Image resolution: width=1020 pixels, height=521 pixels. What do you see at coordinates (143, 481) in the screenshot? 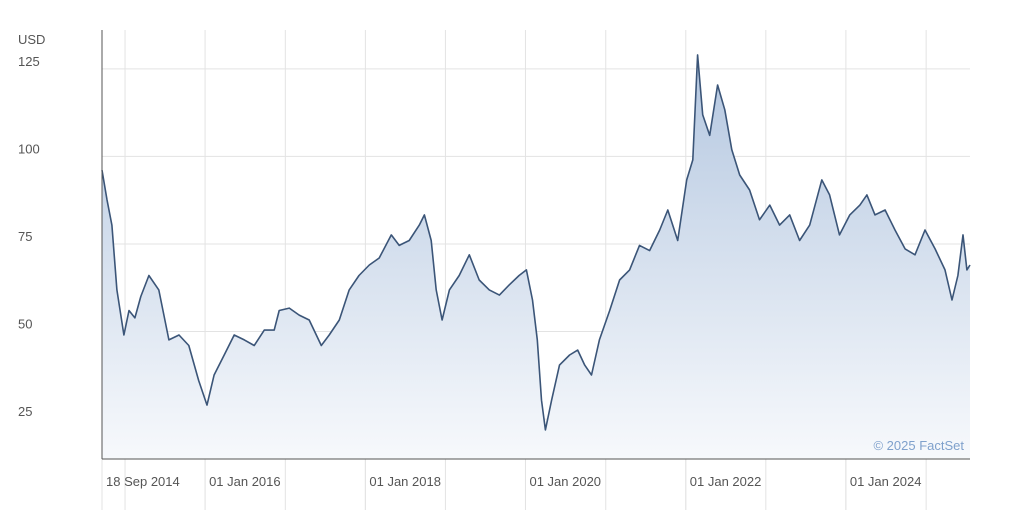
I see `x-tick-label: 18 Sep 2014` at bounding box center [143, 481].